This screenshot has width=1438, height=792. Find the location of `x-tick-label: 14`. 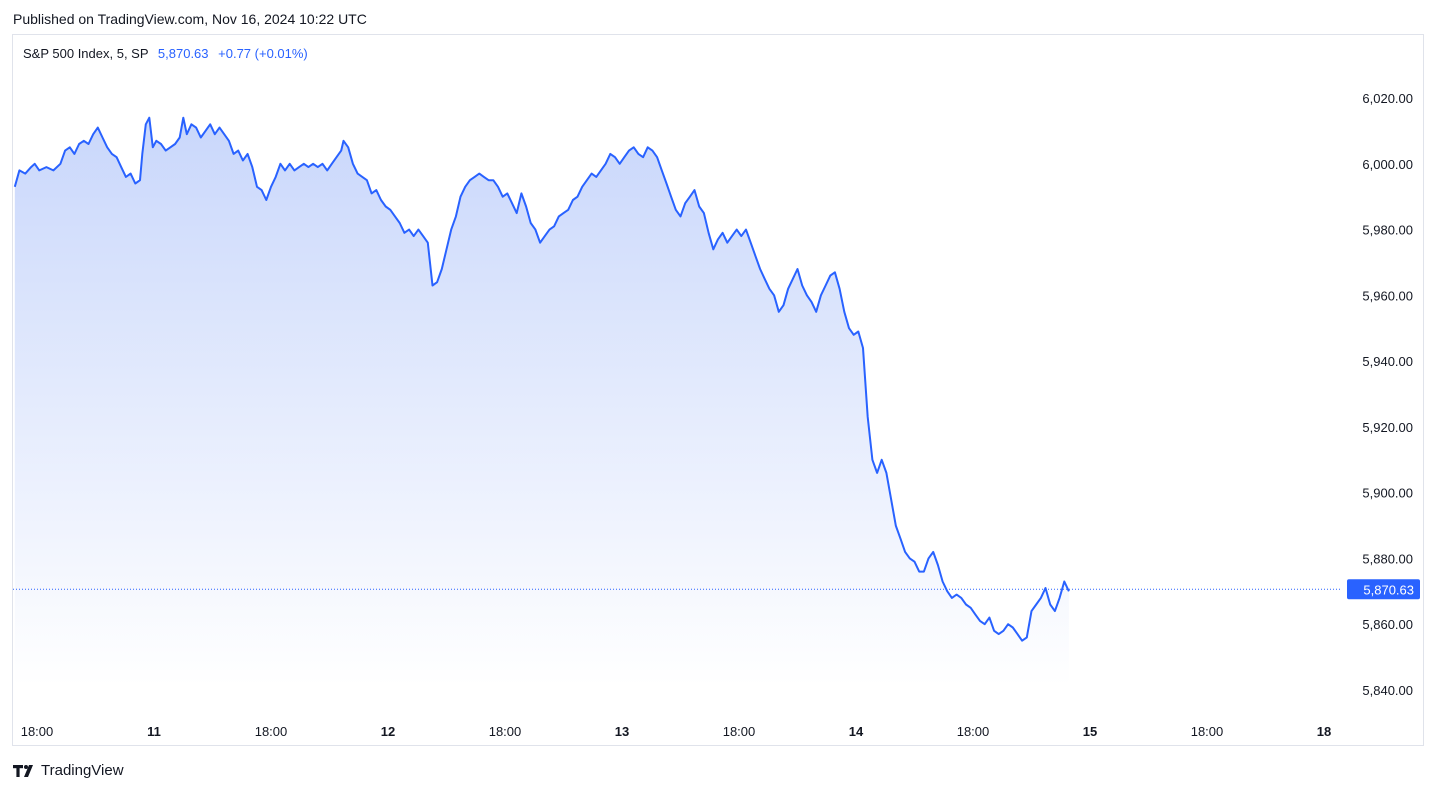

x-tick-label: 14 is located at coordinates (856, 731).